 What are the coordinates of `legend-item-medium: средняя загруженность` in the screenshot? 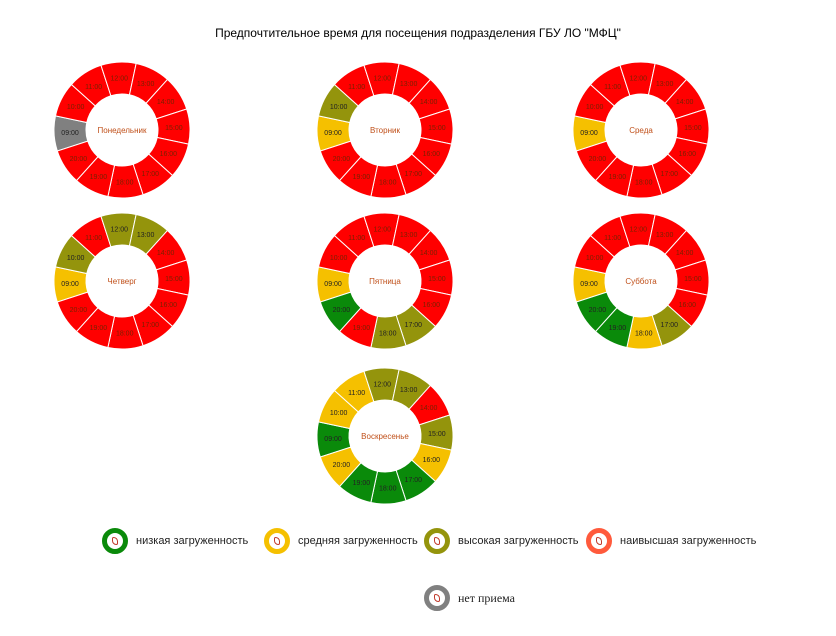 It's located at (341, 541).